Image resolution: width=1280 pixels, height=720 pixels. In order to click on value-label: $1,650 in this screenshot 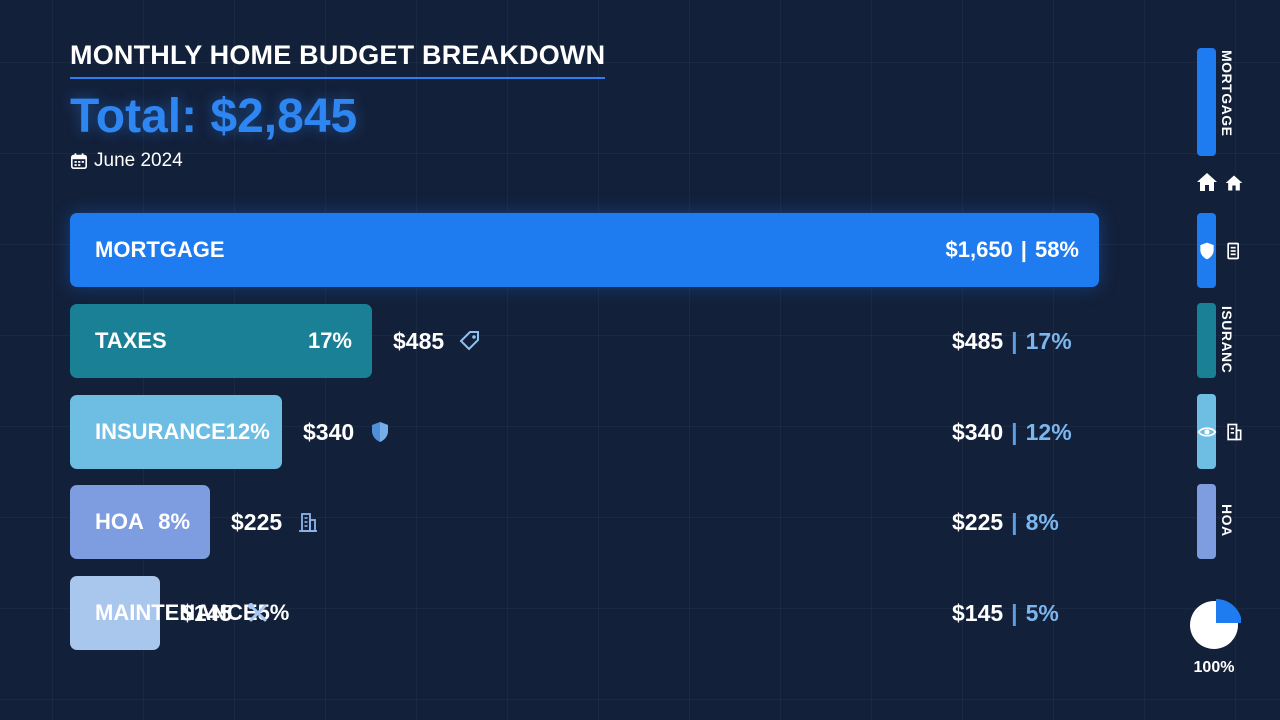, I will do `click(979, 249)`.